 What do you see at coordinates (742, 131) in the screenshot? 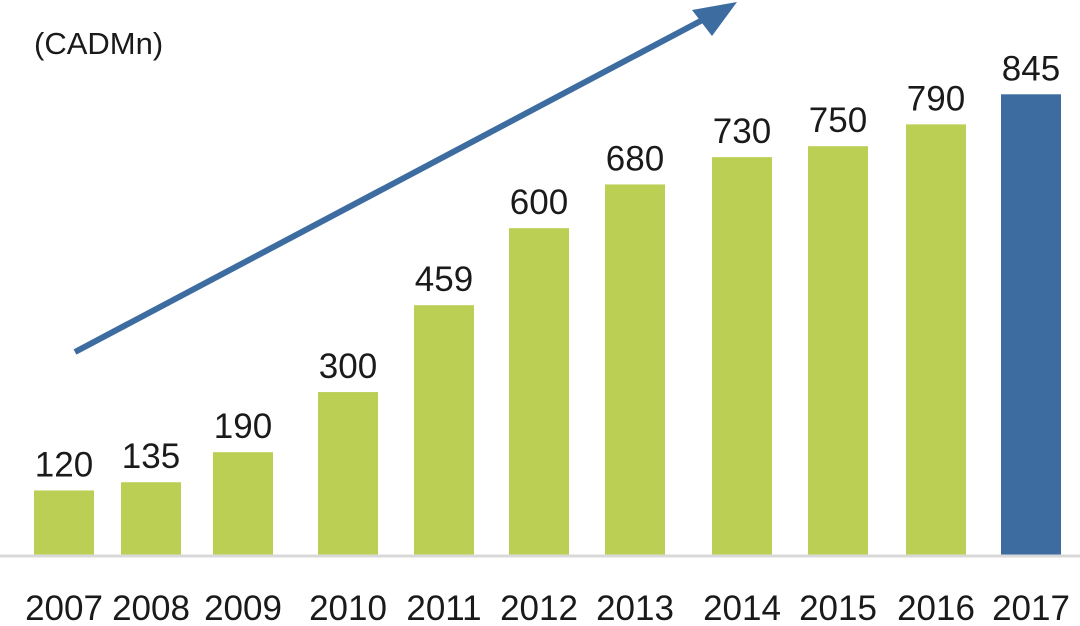
I see `value-label-2014: 730` at bounding box center [742, 131].